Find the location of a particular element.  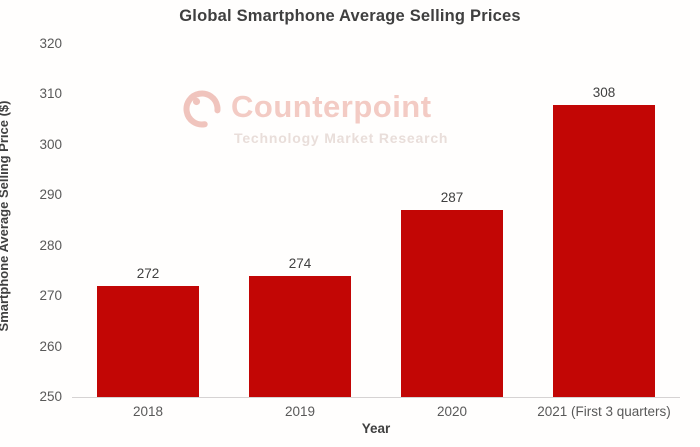

counterpoint-logo-icon is located at coordinates (202, 109).